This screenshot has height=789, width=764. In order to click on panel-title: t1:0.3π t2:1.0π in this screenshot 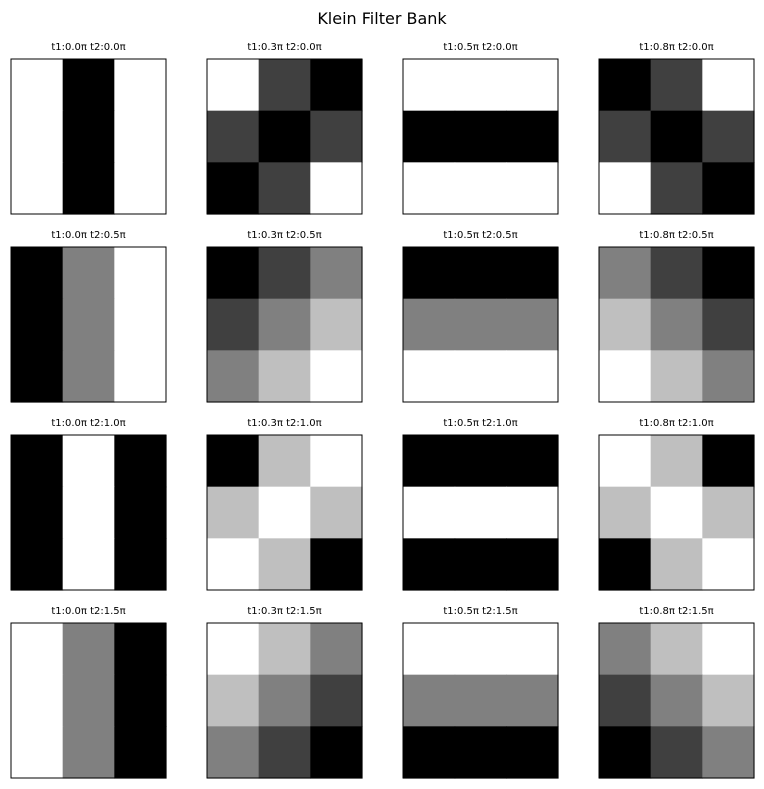, I will do `click(284, 423)`.